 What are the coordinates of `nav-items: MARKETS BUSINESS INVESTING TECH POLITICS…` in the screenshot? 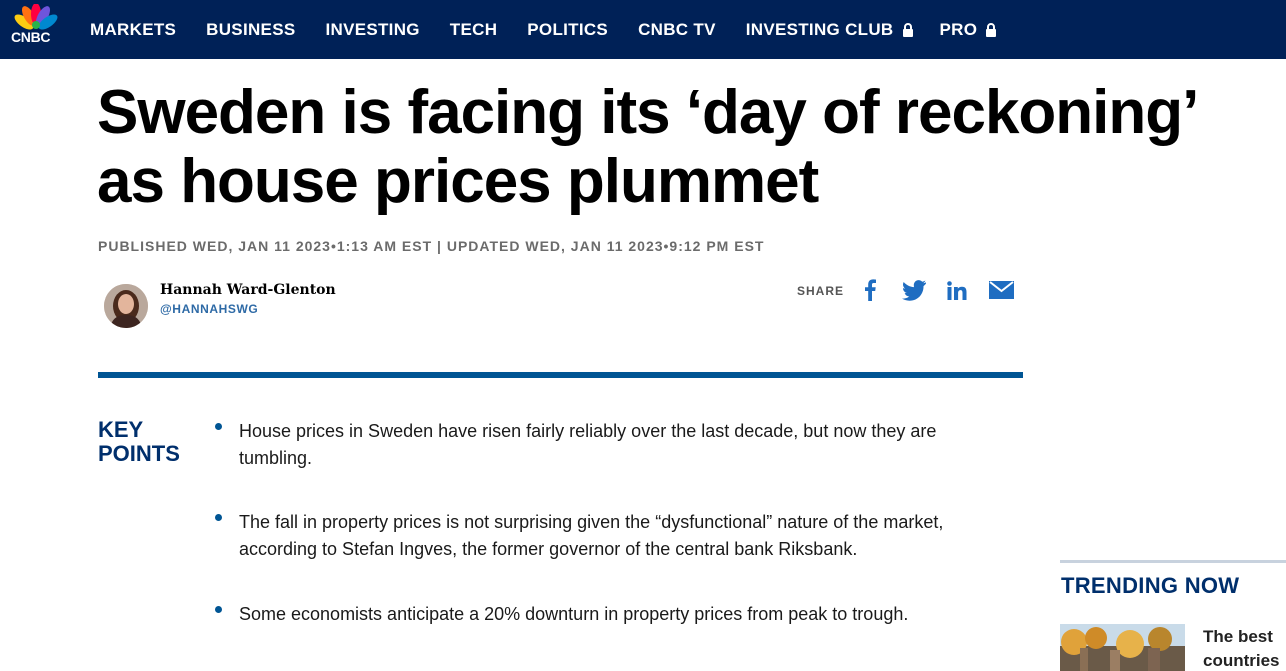 It's located at (558, 29).